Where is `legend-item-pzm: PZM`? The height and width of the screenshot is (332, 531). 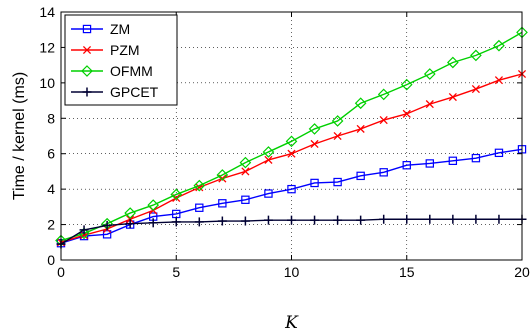
legend-item-pzm: PZM is located at coordinates (105, 50).